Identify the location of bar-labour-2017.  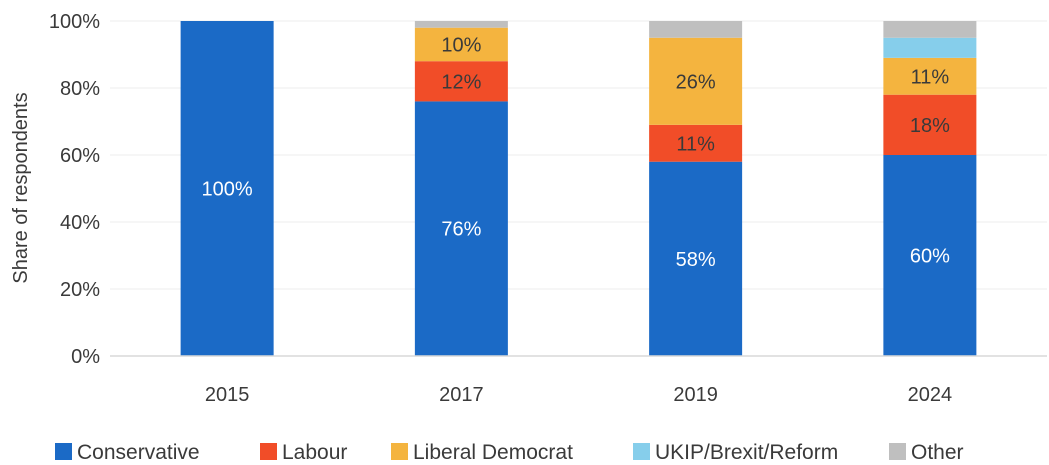
(461, 81).